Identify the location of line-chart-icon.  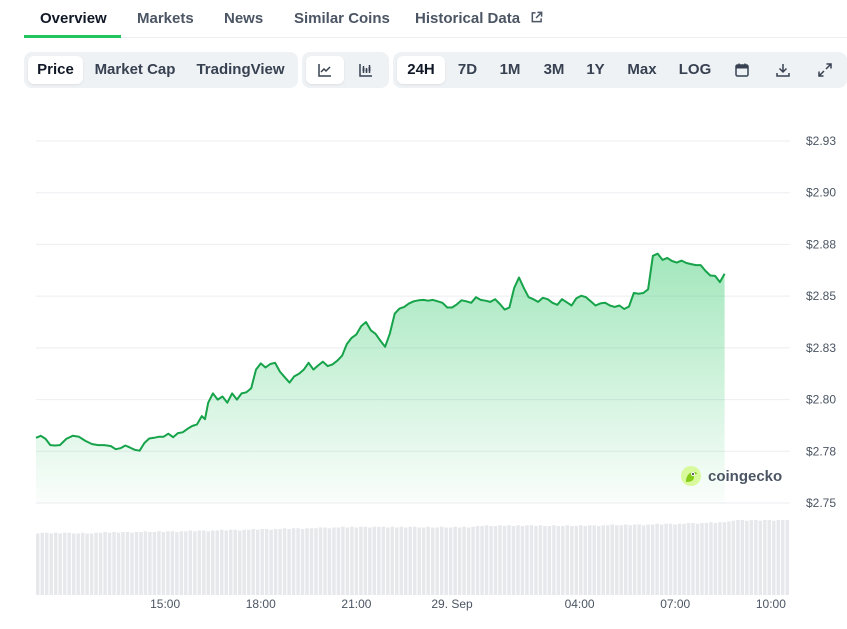
(324, 70).